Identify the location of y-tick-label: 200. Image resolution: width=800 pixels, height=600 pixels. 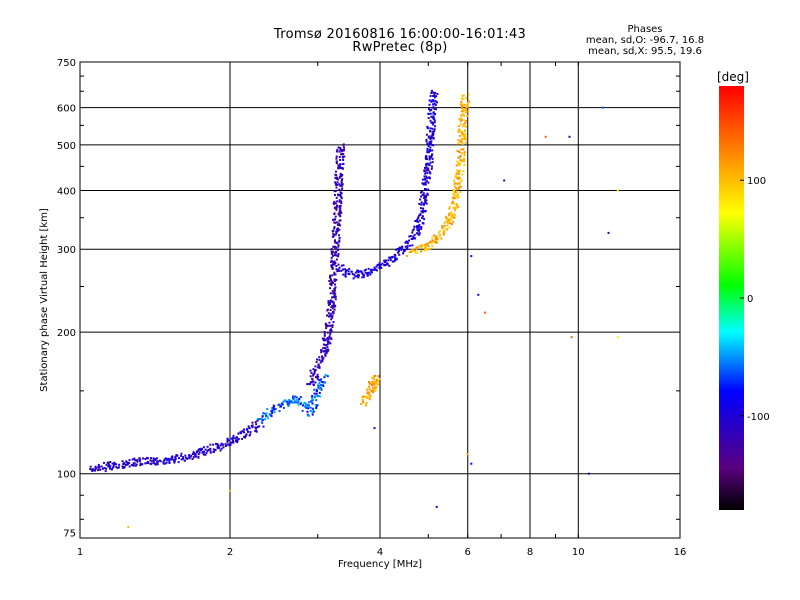
(66, 333).